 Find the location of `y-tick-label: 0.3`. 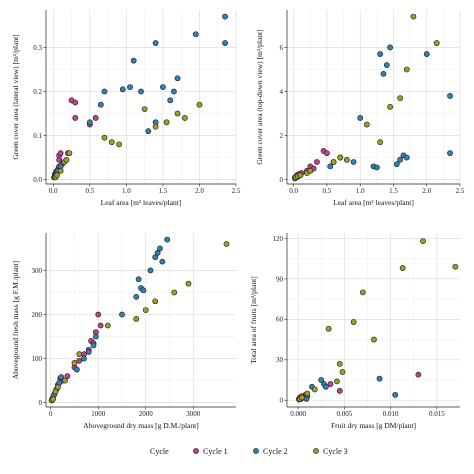

y-tick-label: 0.3 is located at coordinates (37, 48).